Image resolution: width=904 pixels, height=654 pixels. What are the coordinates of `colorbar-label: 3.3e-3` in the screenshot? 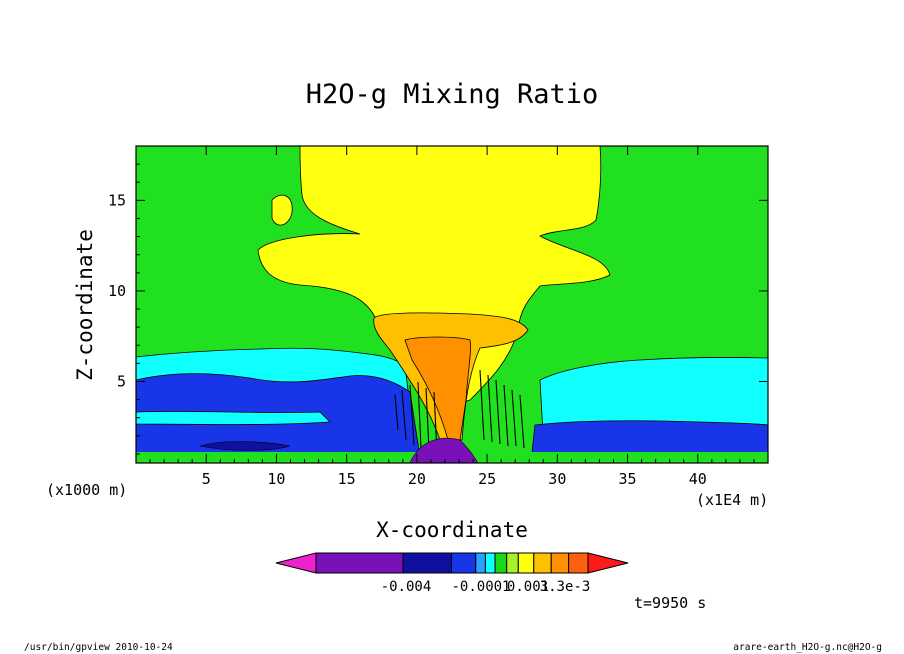 It's located at (565, 587).